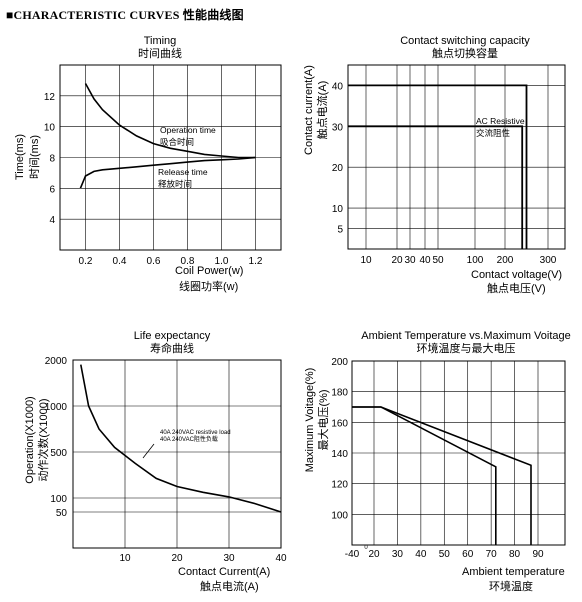  Describe the element at coordinates (339, 393) in the screenshot. I see `ambient-y-tick-label: 180` at that location.